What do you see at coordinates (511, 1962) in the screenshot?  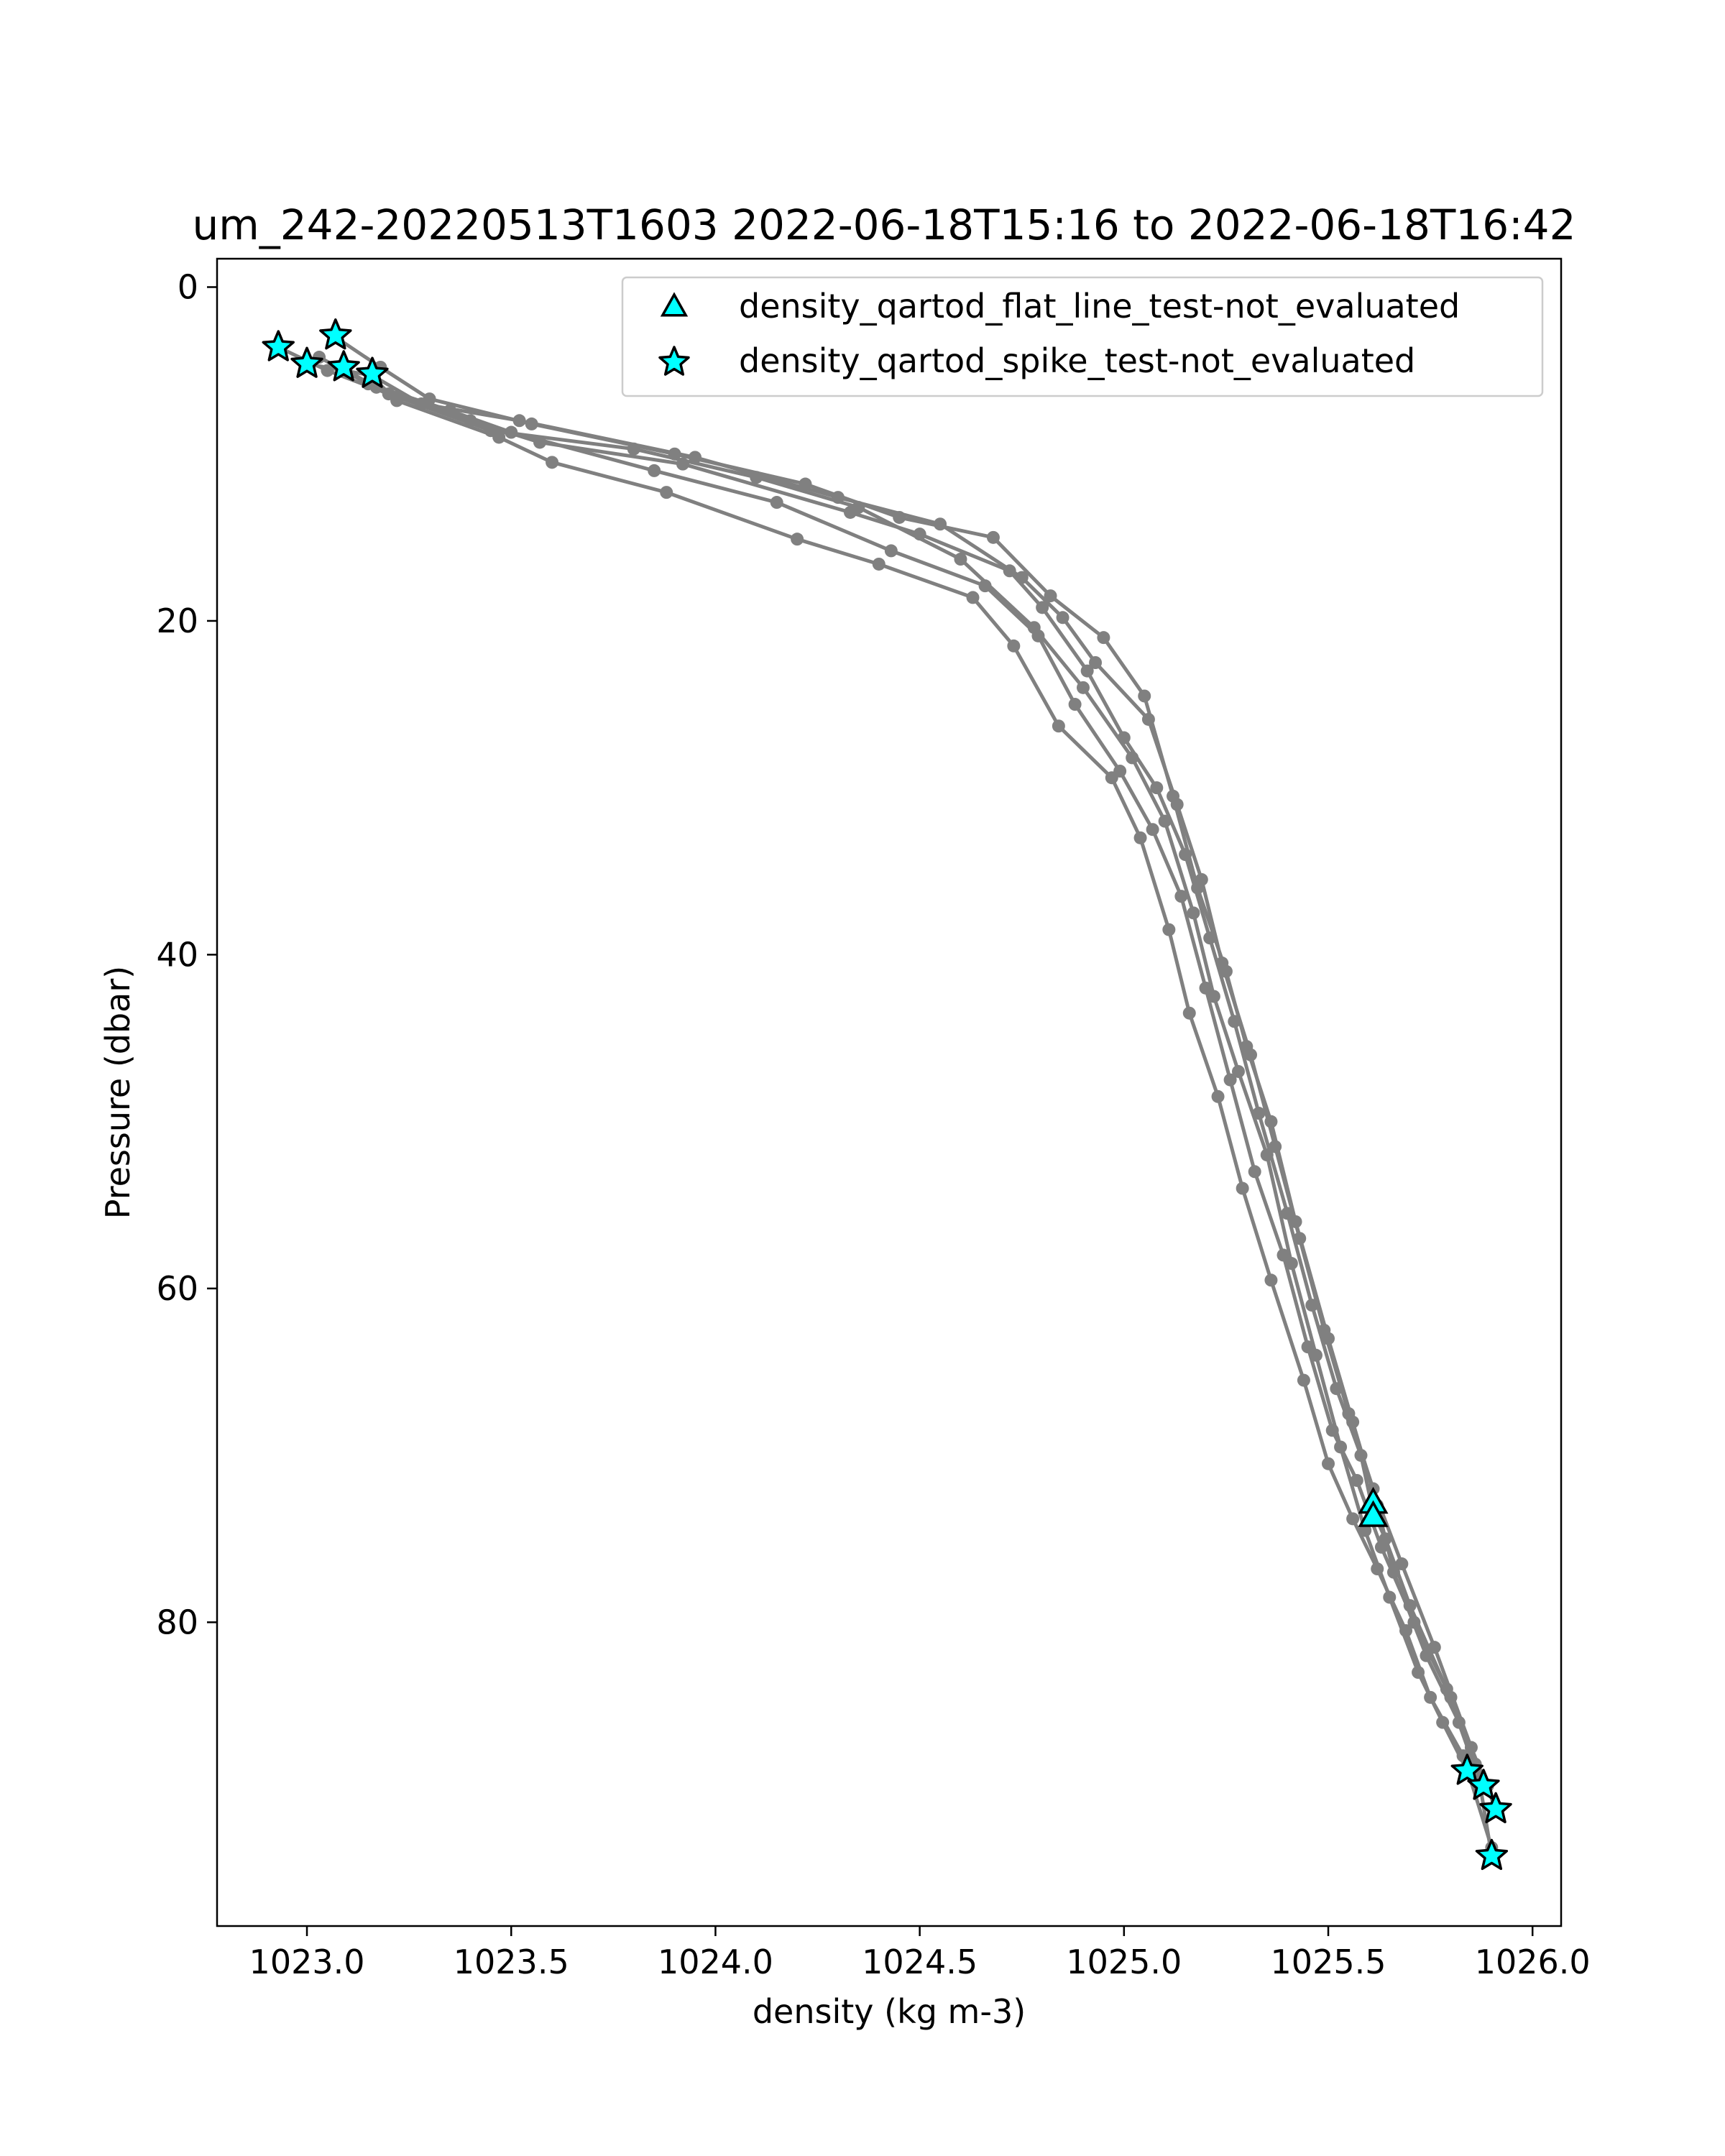 I see `x-tick-label: 1023.5` at bounding box center [511, 1962].